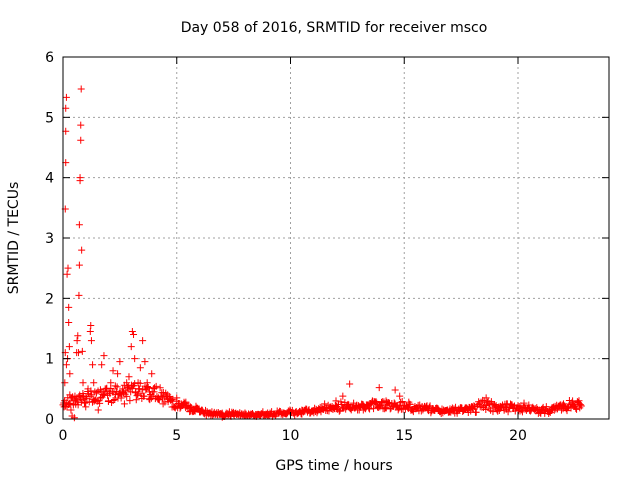 This screenshot has height=480, width=640. I want to click on y-tick-label: 0, so click(49, 420).